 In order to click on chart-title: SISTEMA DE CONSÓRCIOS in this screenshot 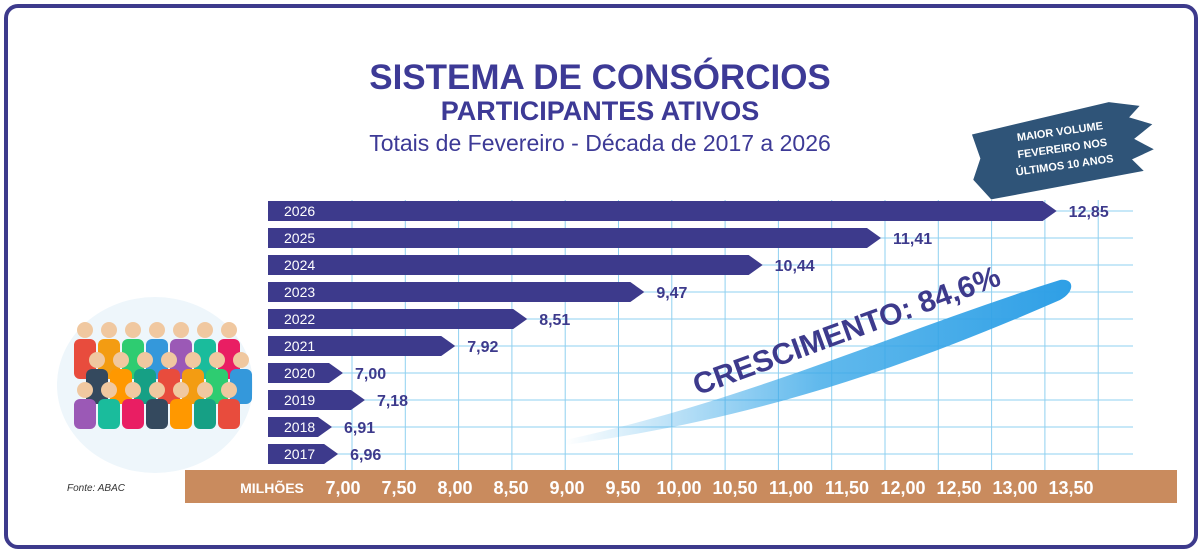, I will do `click(600, 77)`.